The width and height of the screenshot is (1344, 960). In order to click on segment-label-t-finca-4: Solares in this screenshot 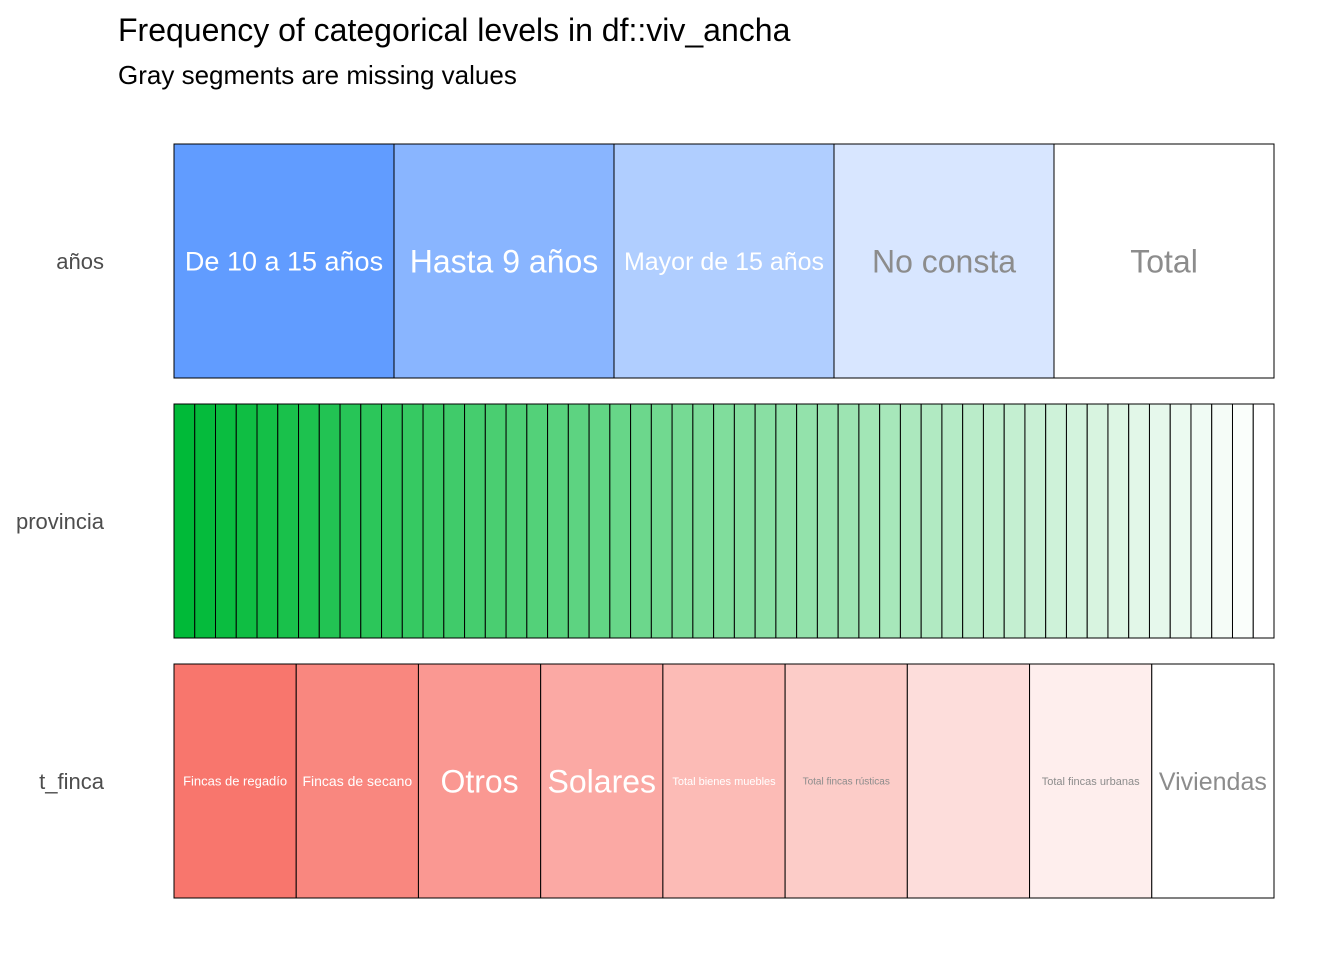, I will do `click(602, 782)`.